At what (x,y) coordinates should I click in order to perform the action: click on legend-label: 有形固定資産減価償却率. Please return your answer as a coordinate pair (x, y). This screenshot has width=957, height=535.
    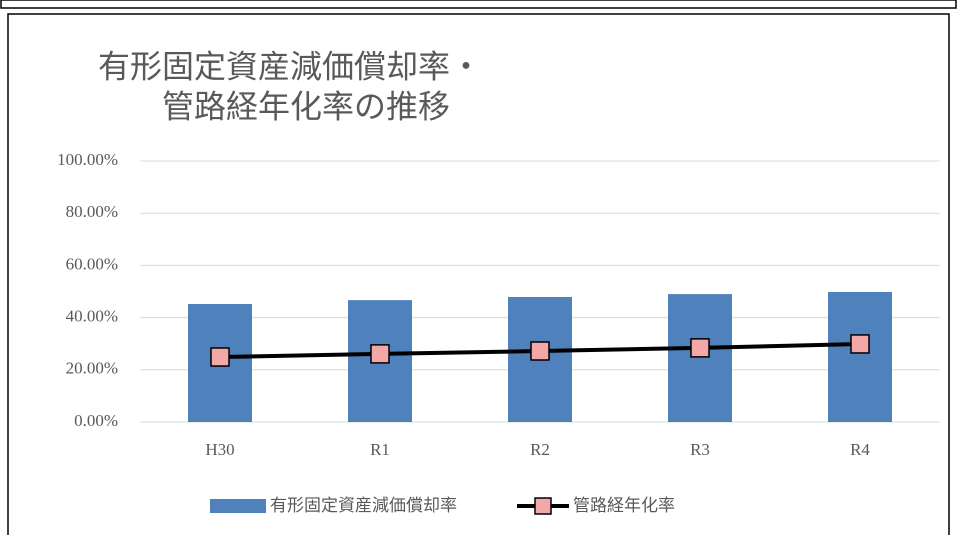
    Looking at the image, I should click on (363, 506).